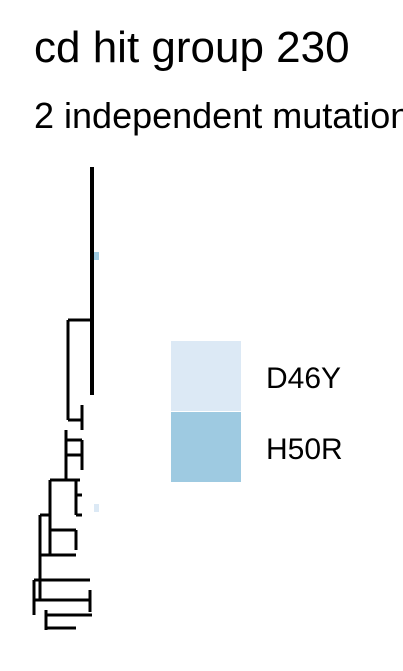  I want to click on legend-label-d46y: D46Y, so click(304, 378).